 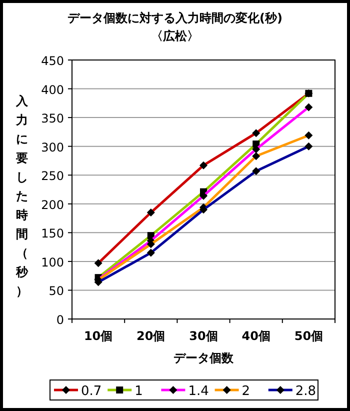 I want to click on y-tick-label: 150, so click(x=52, y=233).